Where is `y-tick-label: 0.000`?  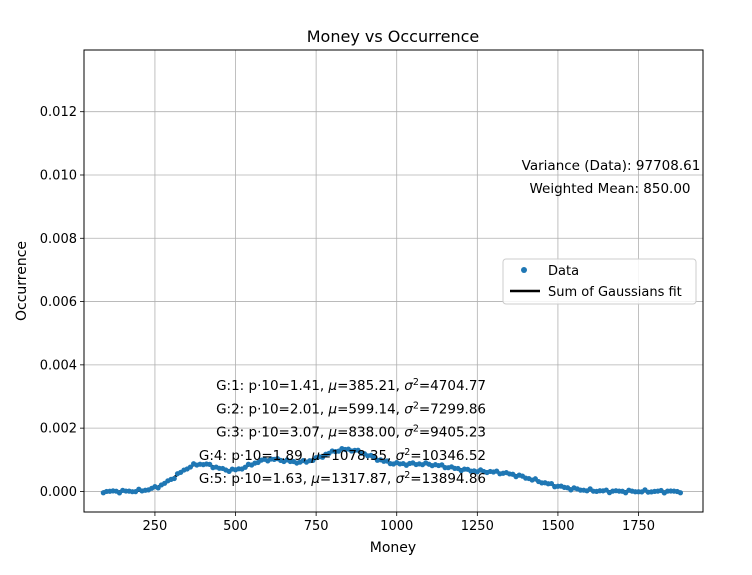
y-tick-label: 0.000 is located at coordinates (58, 492).